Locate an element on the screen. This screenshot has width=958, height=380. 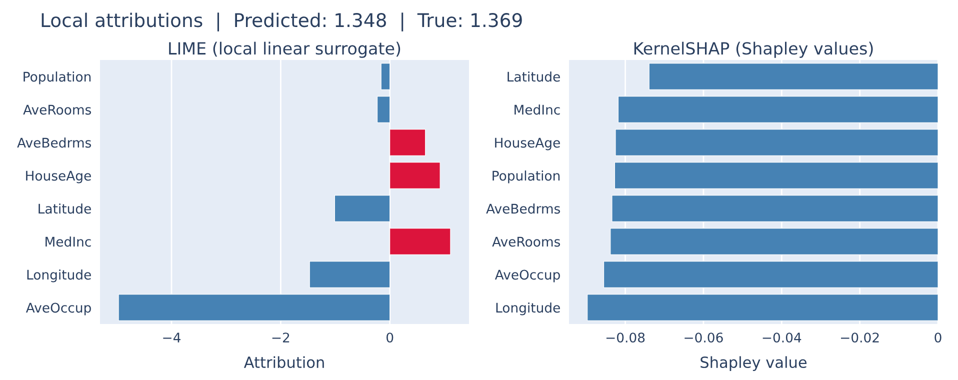
x-tick-label: −0.04 is located at coordinates (782, 337).